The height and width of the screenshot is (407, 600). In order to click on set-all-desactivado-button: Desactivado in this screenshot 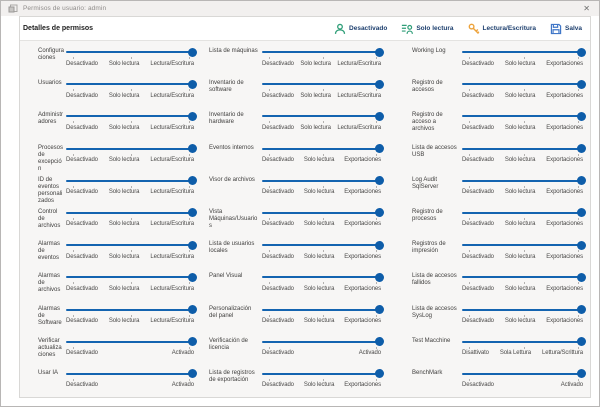, I will do `click(360, 29)`.